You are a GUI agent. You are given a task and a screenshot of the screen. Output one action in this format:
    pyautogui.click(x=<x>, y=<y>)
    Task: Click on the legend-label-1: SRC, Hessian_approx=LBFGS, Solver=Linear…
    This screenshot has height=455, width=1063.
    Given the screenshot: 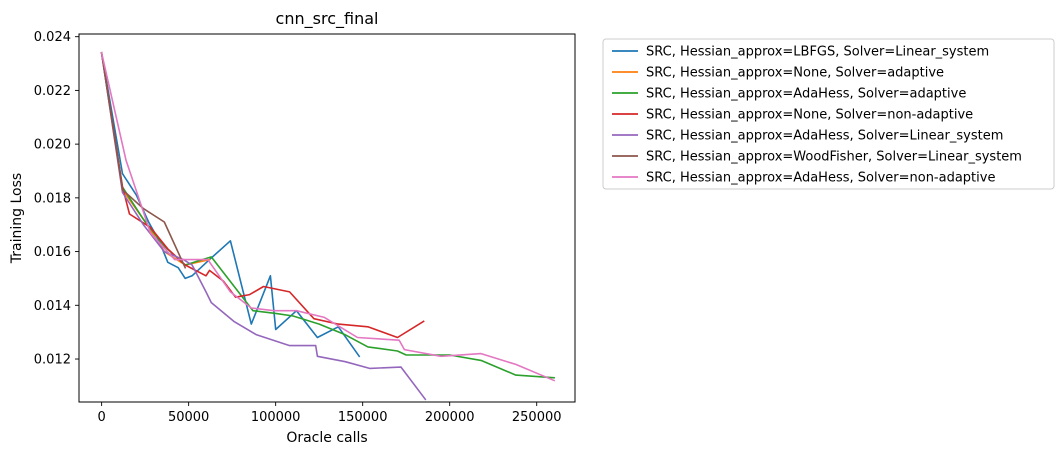 What is the action you would take?
    pyautogui.click(x=817, y=52)
    